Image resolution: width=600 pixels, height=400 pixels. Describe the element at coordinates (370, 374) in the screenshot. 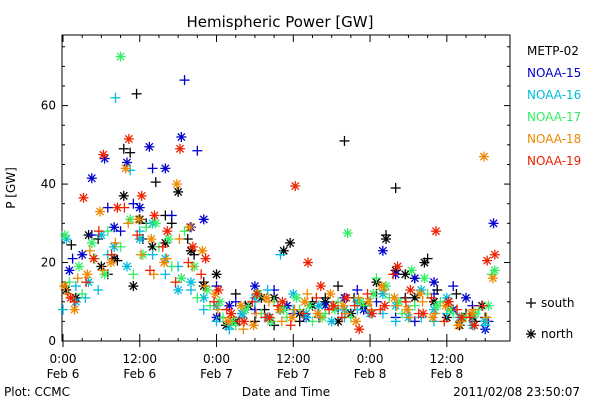

I see `x-tick-date-label: Feb 8` at that location.